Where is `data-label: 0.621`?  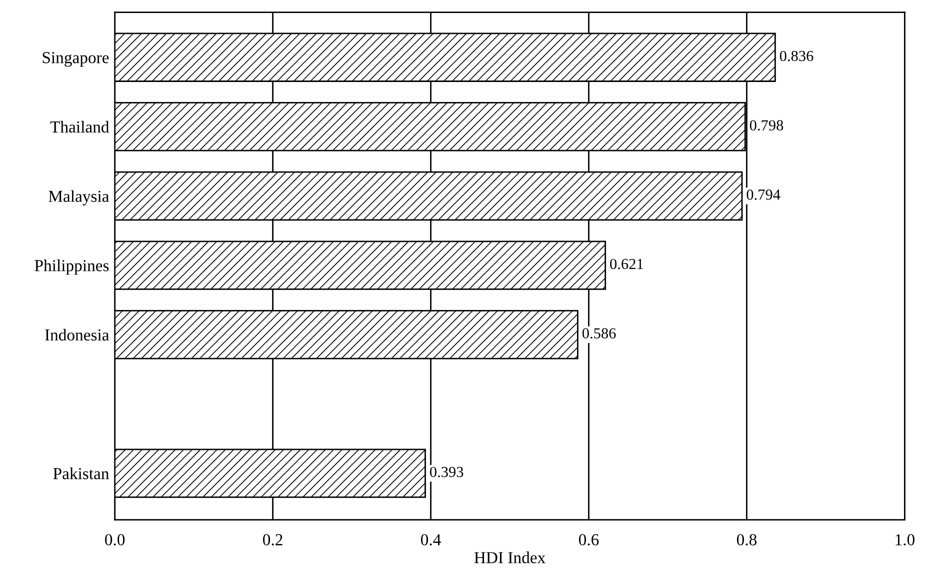
data-label: 0.621 is located at coordinates (626, 264).